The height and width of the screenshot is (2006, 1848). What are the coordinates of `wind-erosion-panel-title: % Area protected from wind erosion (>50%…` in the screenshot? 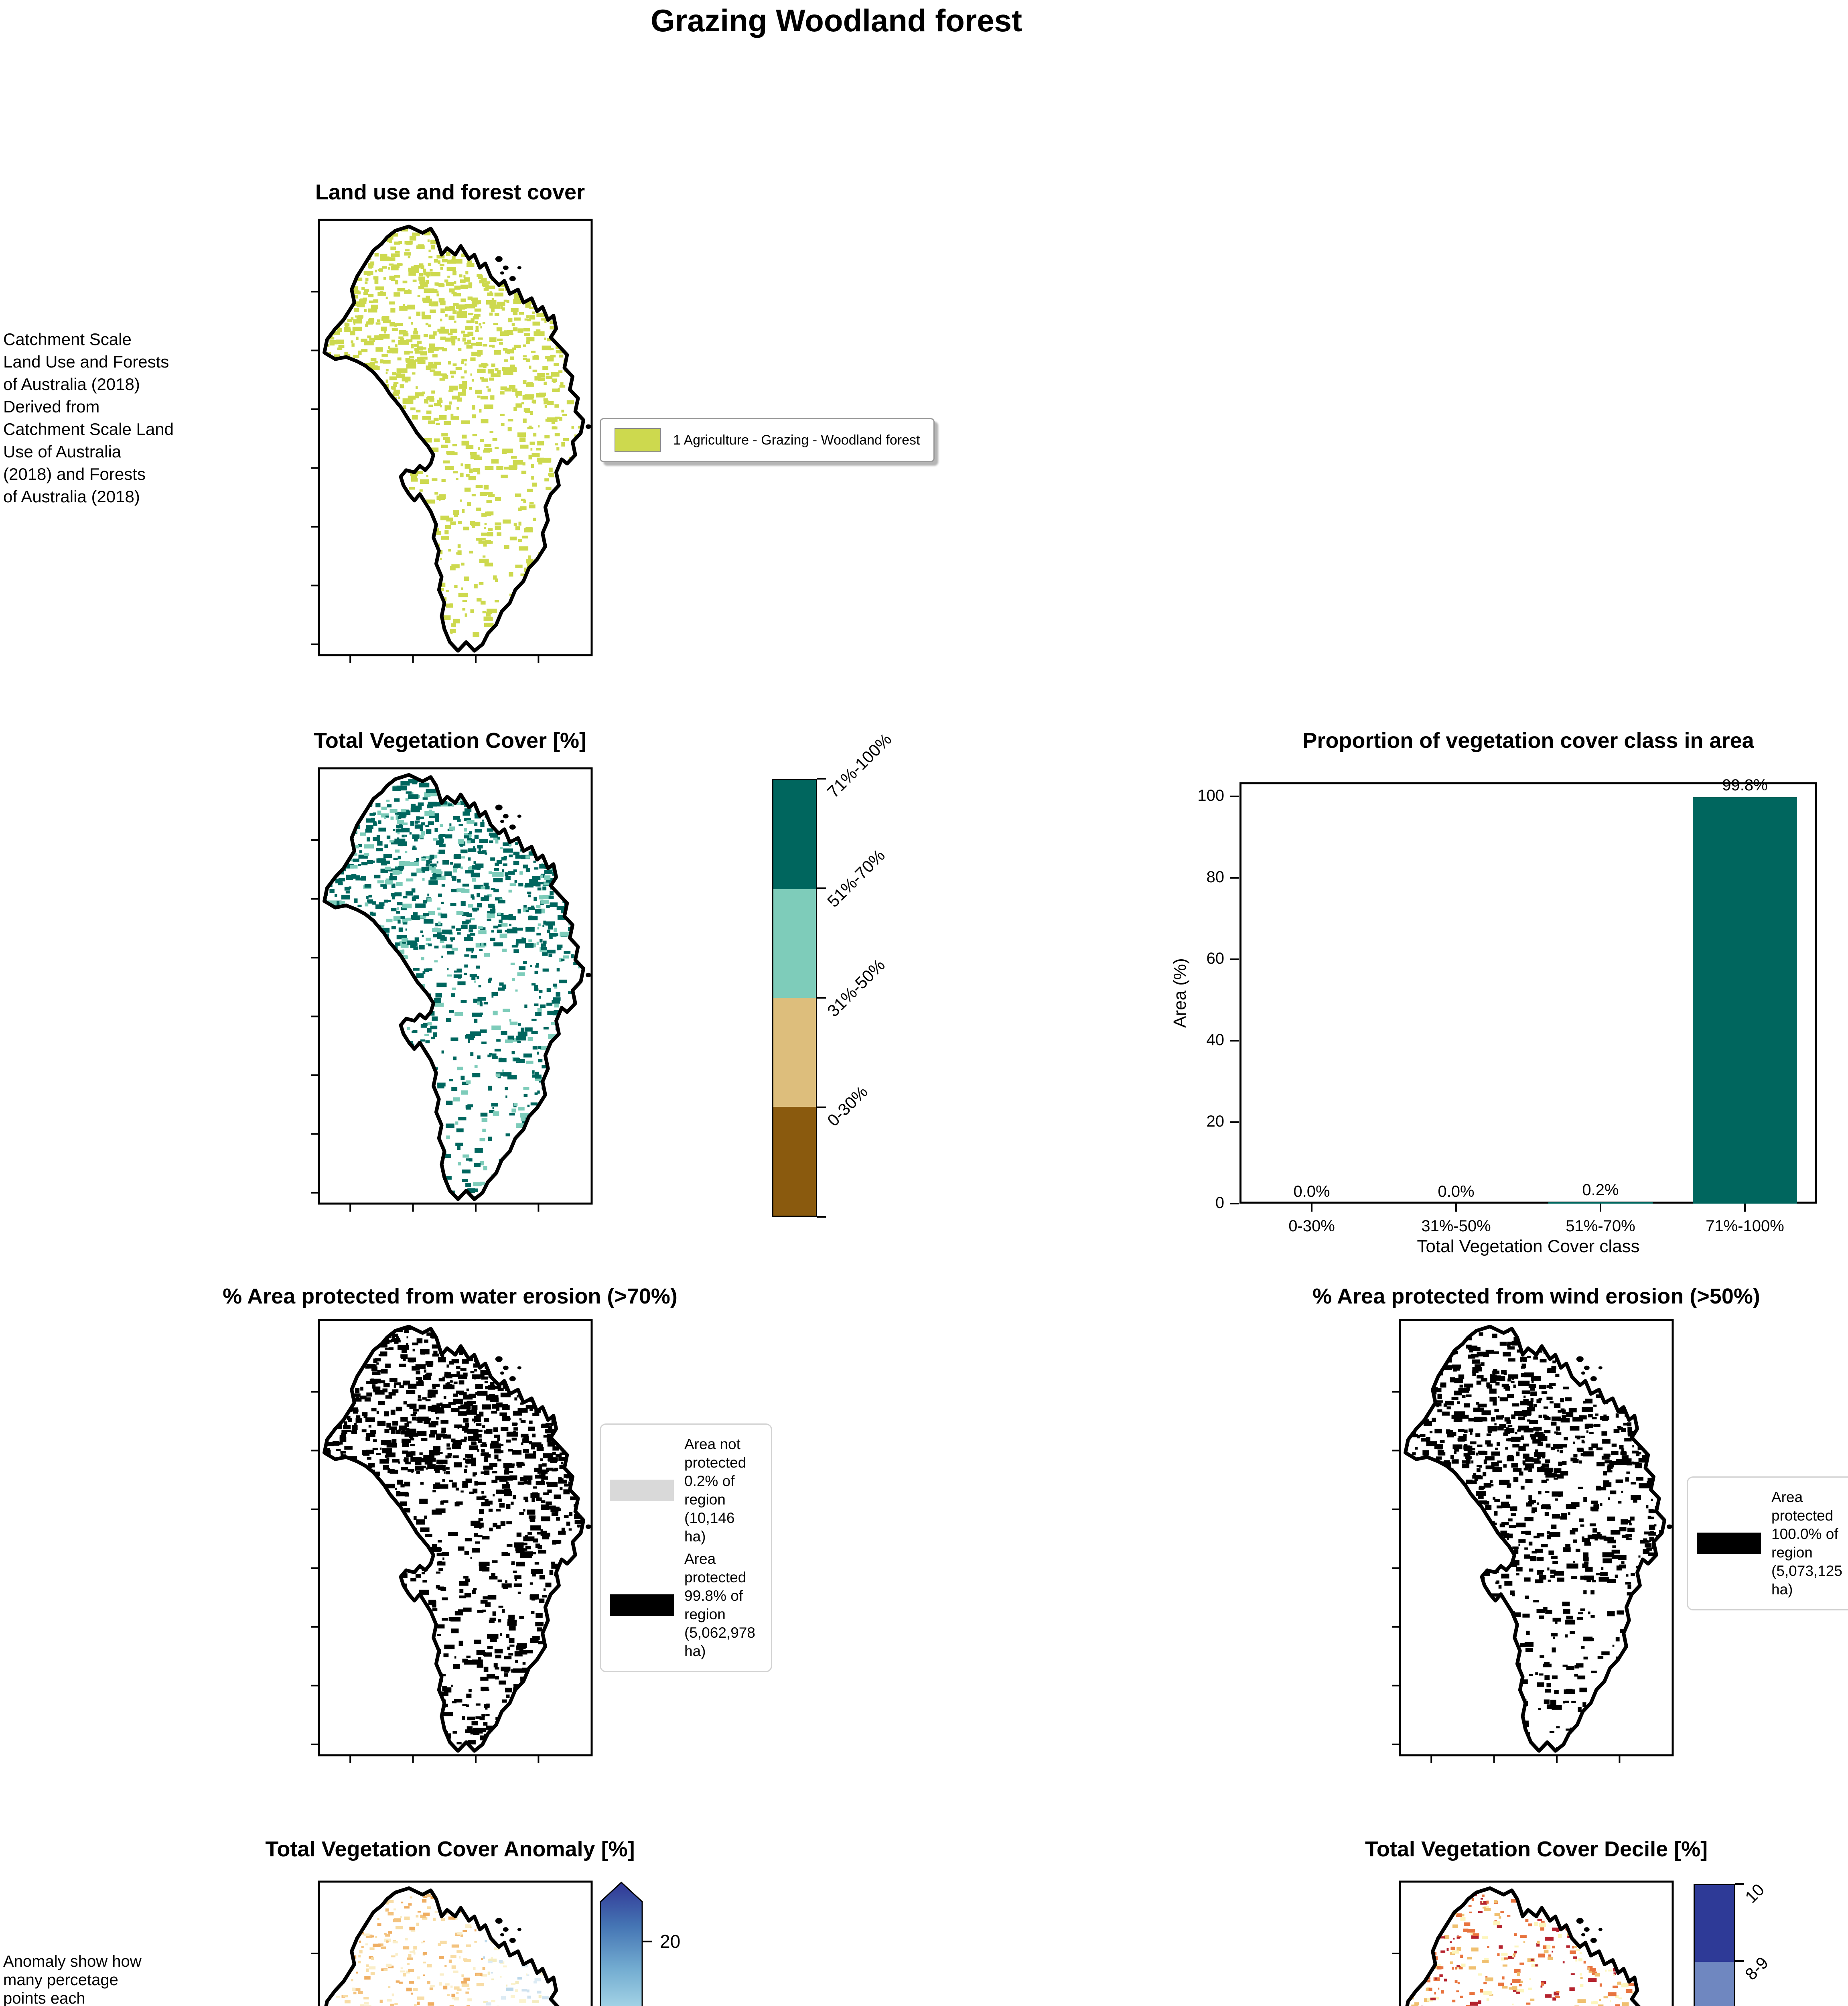 It's located at (1536, 1296).